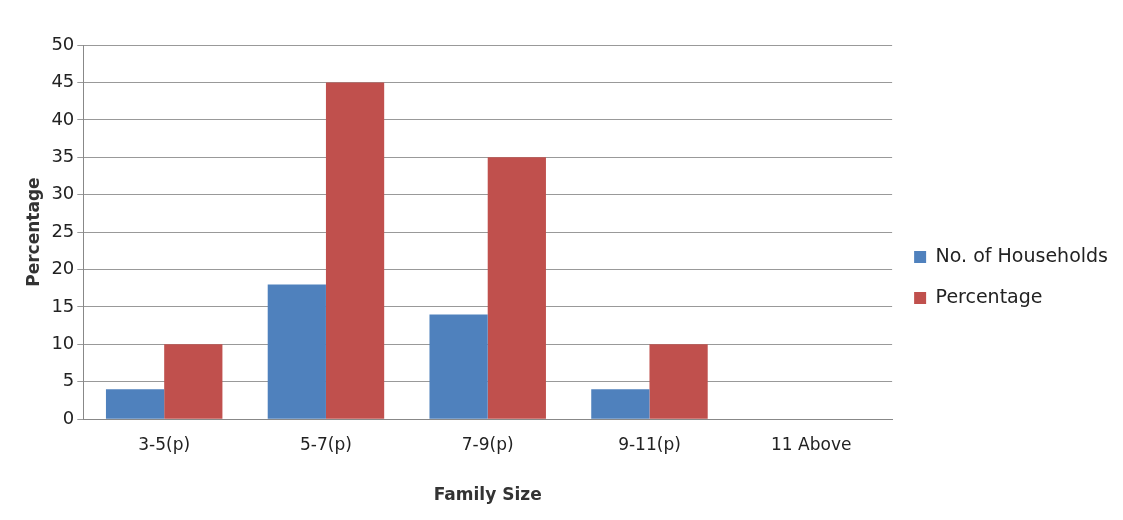  I want to click on y-tick-label: 35, so click(63, 155).